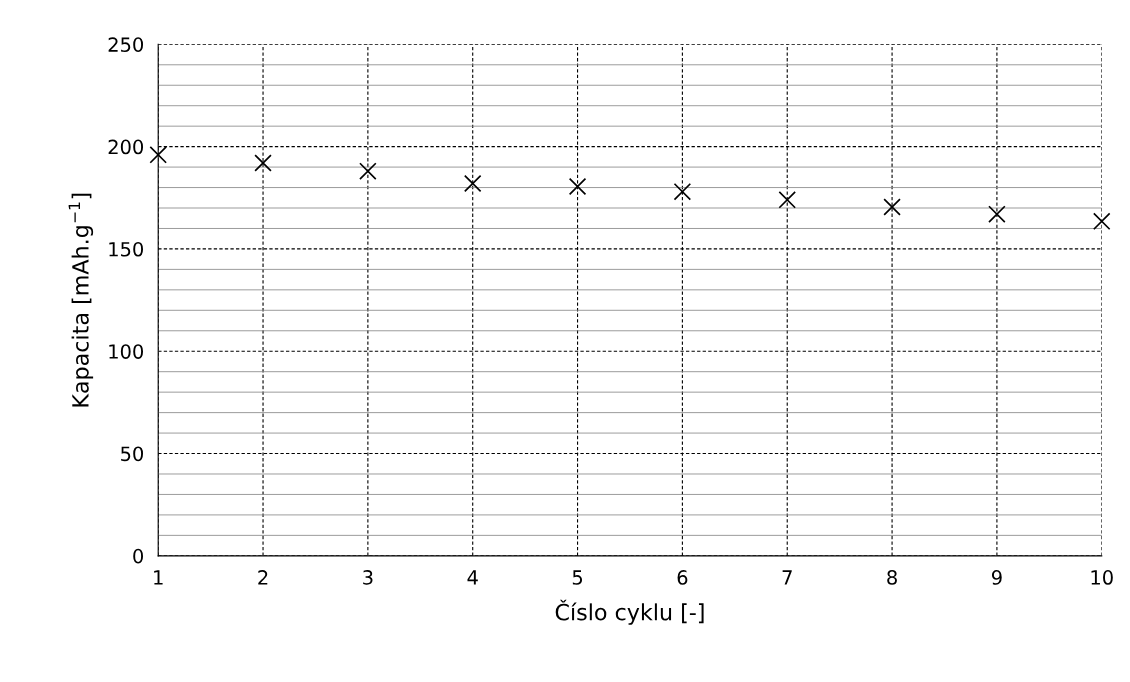  What do you see at coordinates (787, 577) in the screenshot?
I see `x-tick-label: 7` at bounding box center [787, 577].